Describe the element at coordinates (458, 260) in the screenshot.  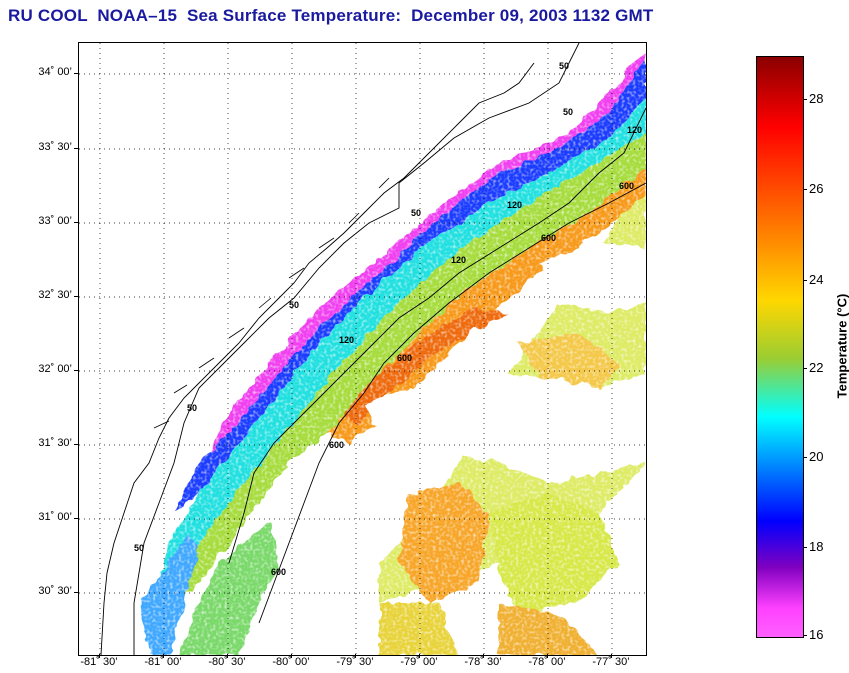
I see `contour-label-120c: 120` at that location.